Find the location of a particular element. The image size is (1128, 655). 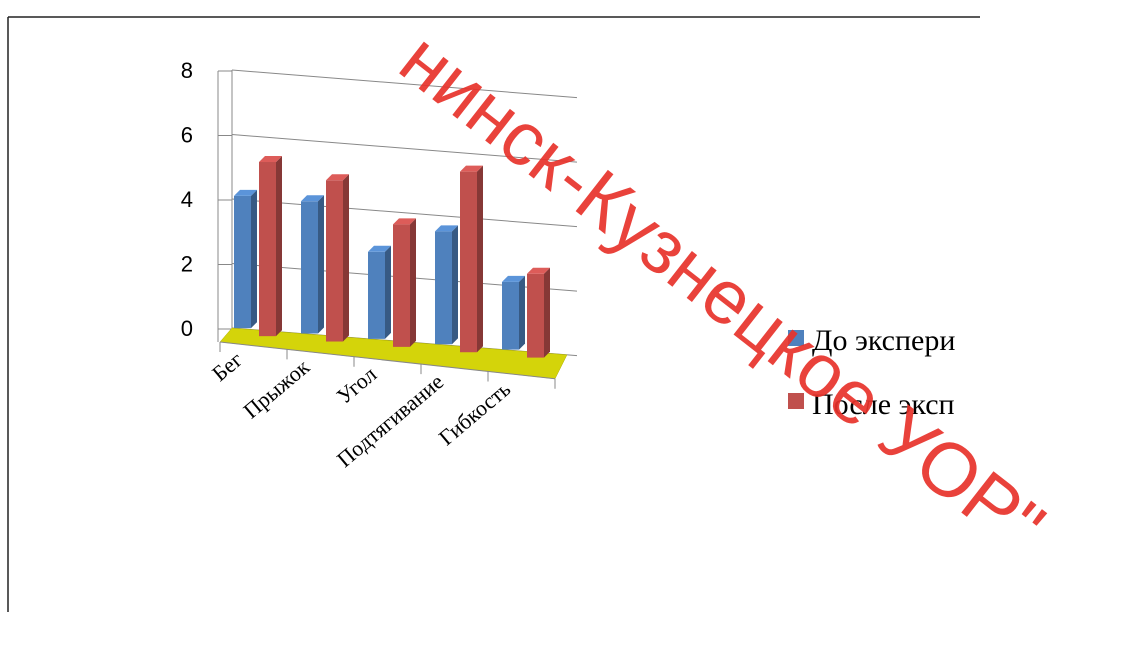

y-tick-labels: 0 2 4 6 8 is located at coordinates (187, 199).